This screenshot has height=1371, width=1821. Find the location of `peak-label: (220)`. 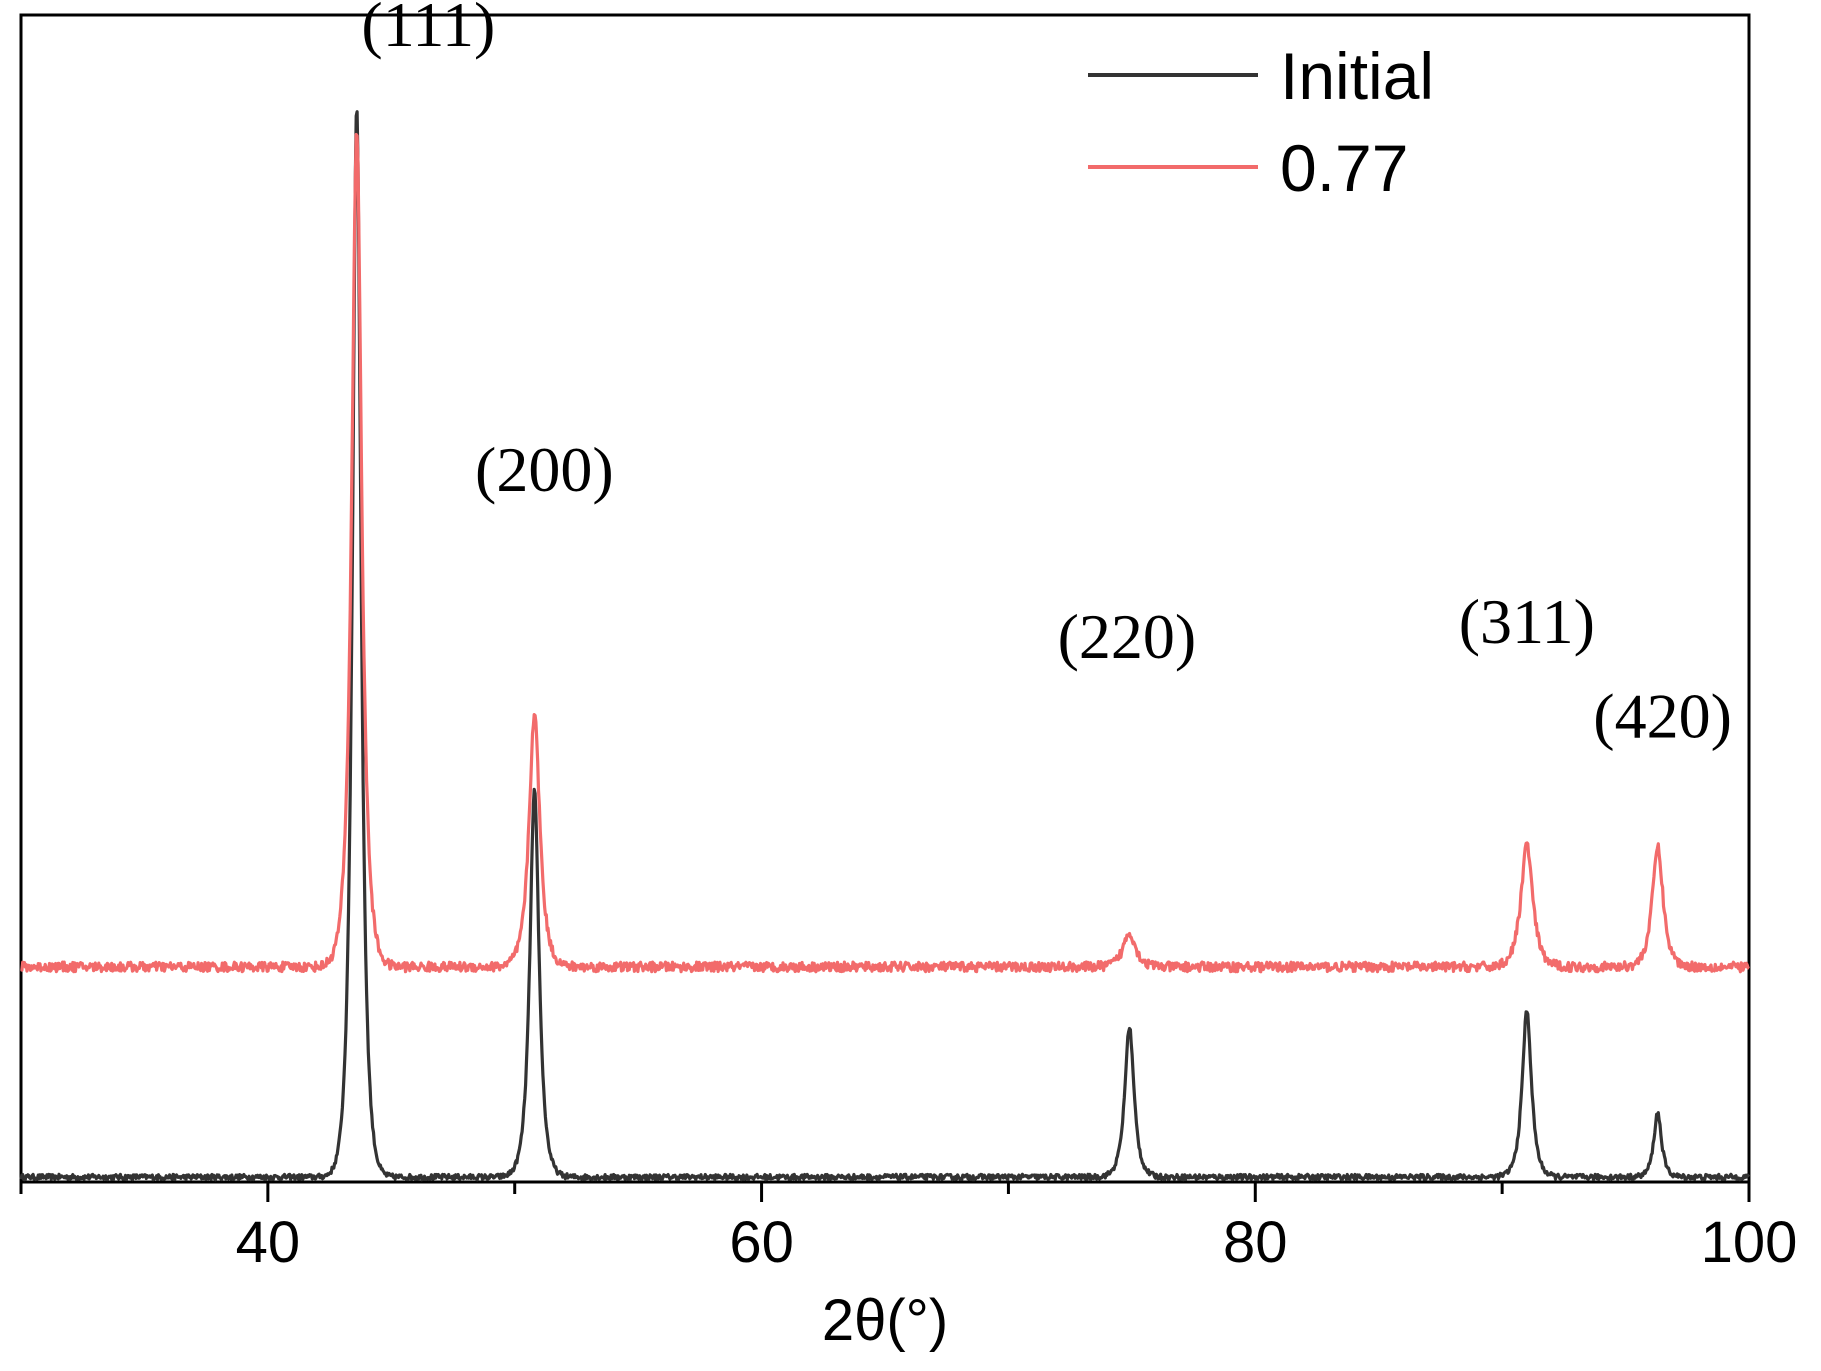

peak-label: (220) is located at coordinates (1127, 636).